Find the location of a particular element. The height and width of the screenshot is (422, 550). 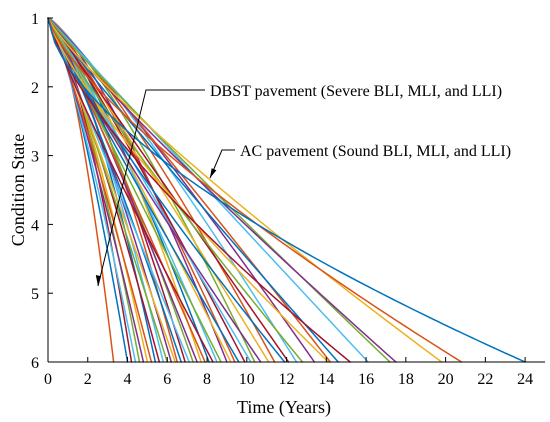

x-tick-label: 0 is located at coordinates (48, 379).